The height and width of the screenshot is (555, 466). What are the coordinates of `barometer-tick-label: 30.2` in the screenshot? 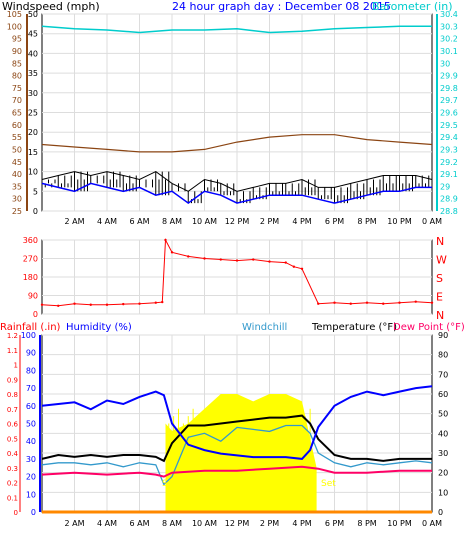 It's located at (449, 39).